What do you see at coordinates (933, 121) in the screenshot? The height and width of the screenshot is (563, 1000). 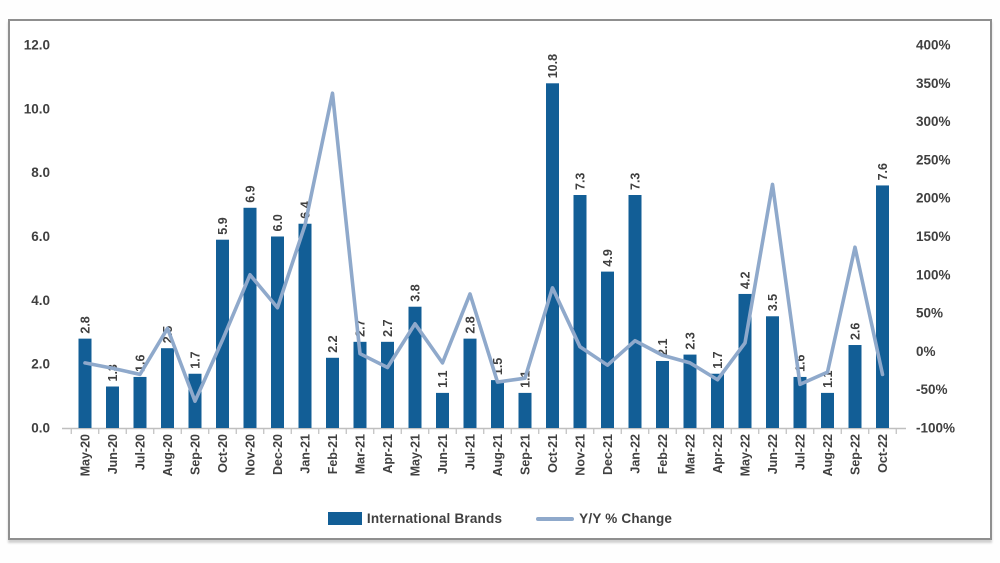 I see `right-axis-tick-label: 300%` at bounding box center [933, 121].